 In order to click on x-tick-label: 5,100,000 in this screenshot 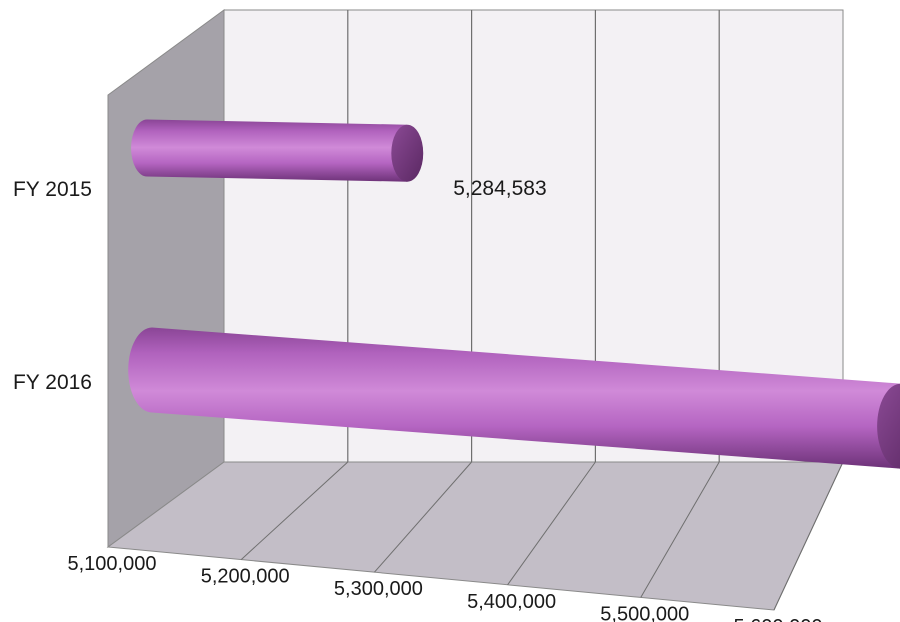, I will do `click(112, 564)`.